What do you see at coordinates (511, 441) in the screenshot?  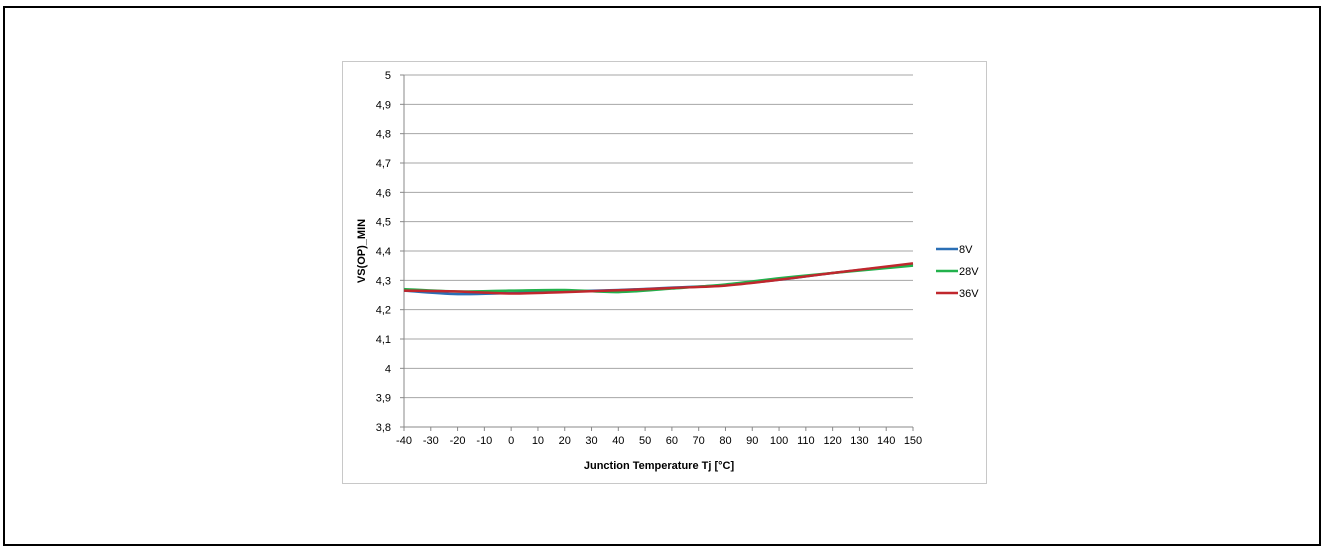 I see `x-tick-label: 0` at bounding box center [511, 441].